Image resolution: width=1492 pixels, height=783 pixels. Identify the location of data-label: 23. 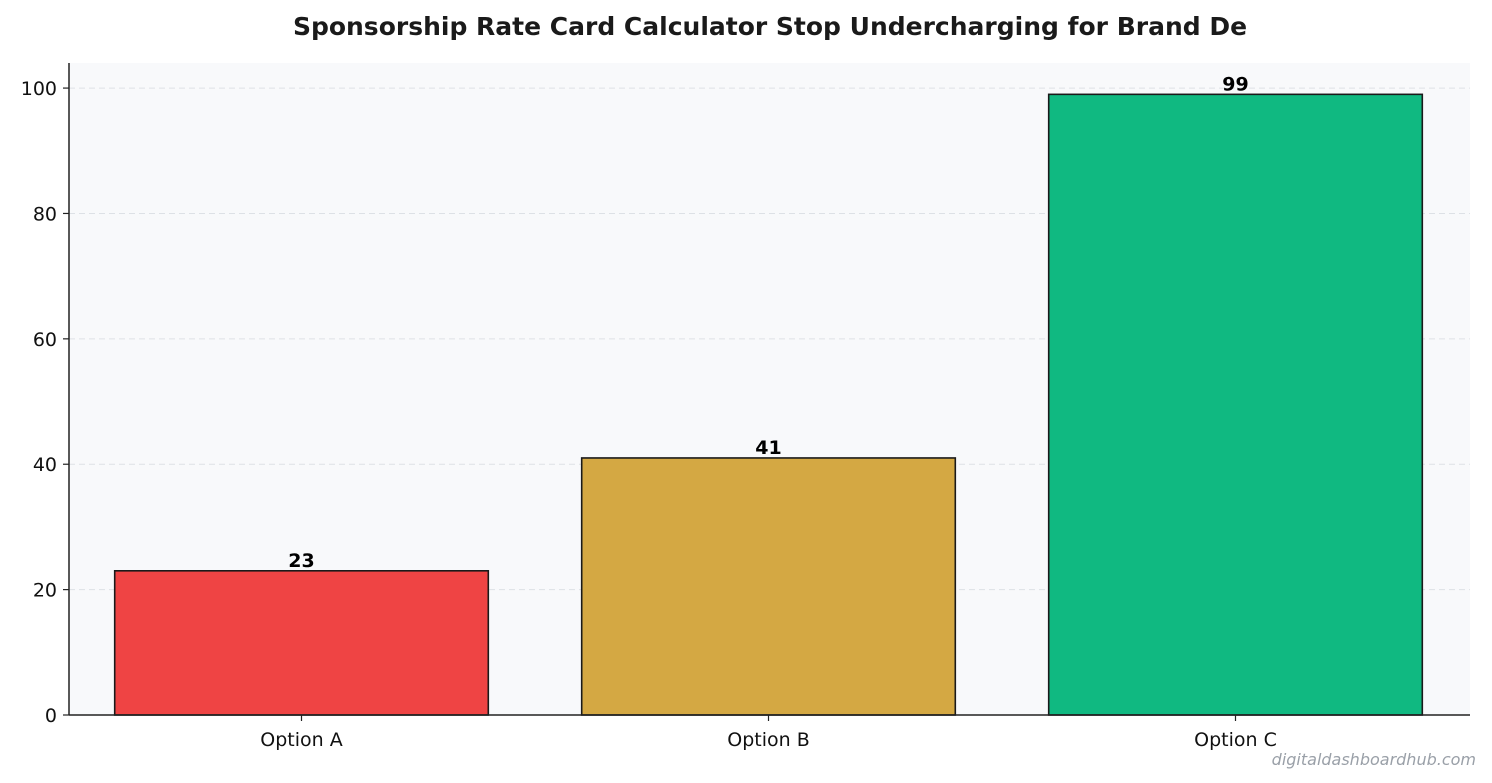
(301, 561).